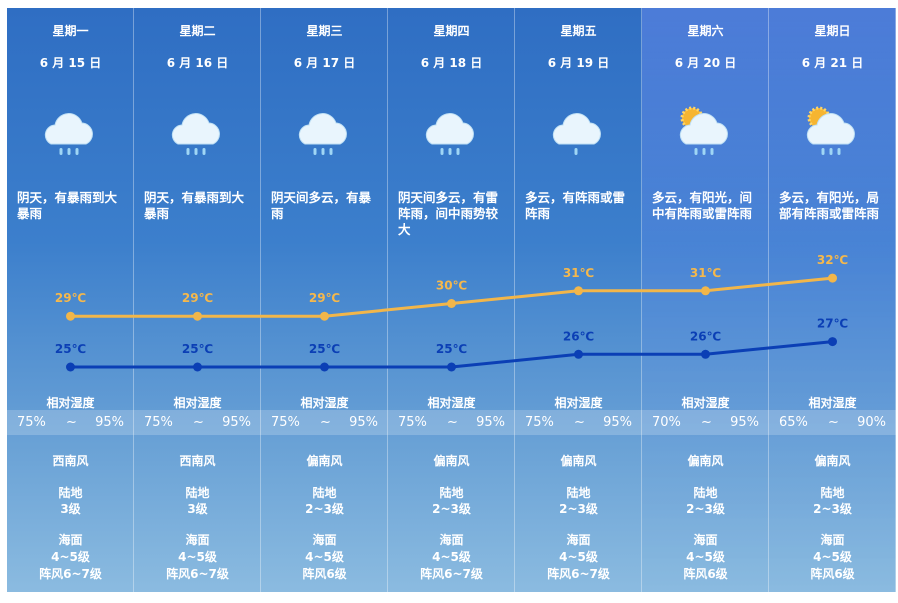 The image size is (898, 603). What do you see at coordinates (451, 63) in the screenshot?
I see `date: 6 月 18 日` at bounding box center [451, 63].